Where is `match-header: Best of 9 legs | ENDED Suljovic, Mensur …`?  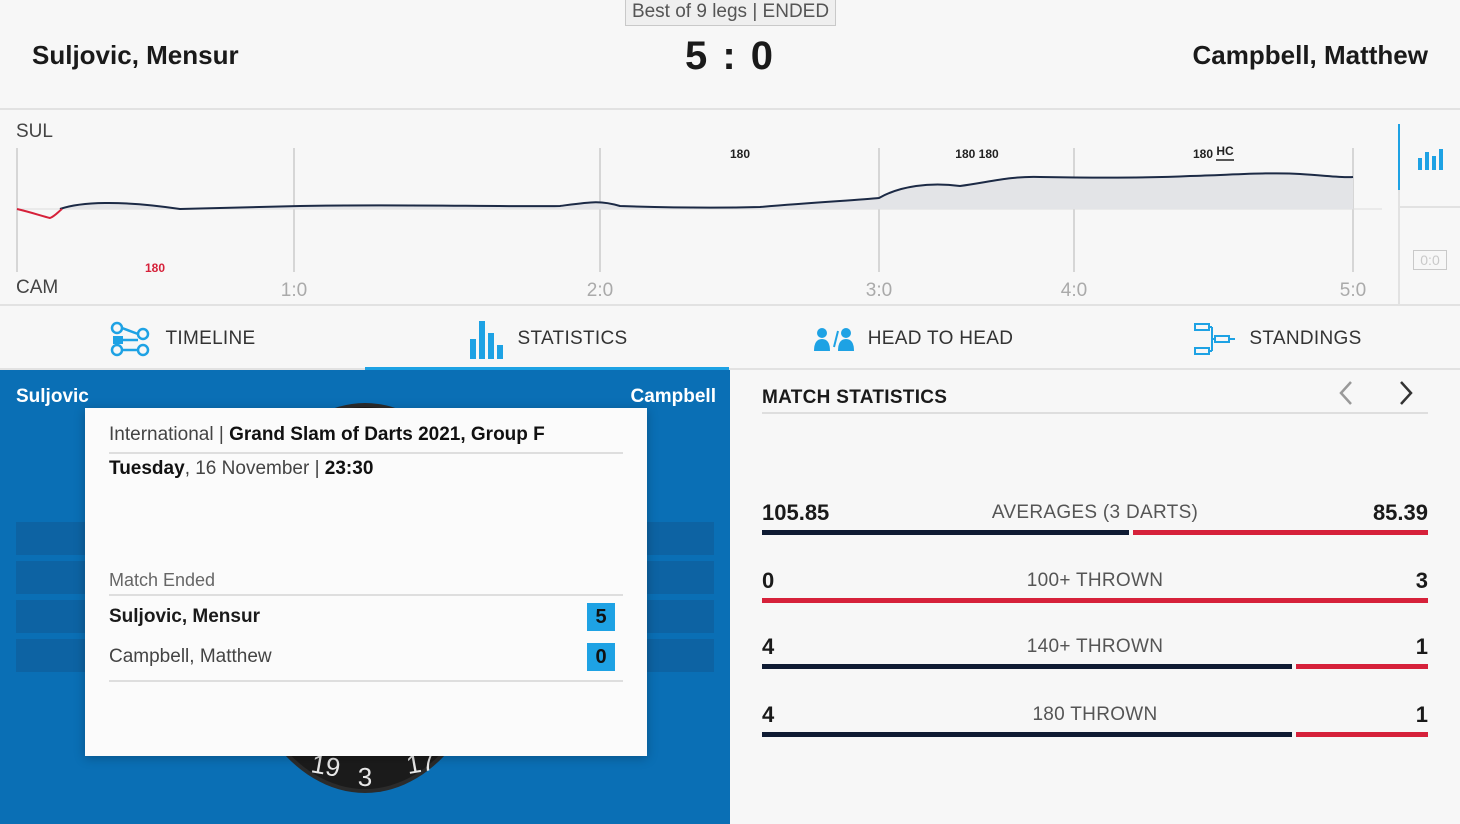 match-header: Best of 9 legs | ENDED Suljovic, Mensur … is located at coordinates (730, 55).